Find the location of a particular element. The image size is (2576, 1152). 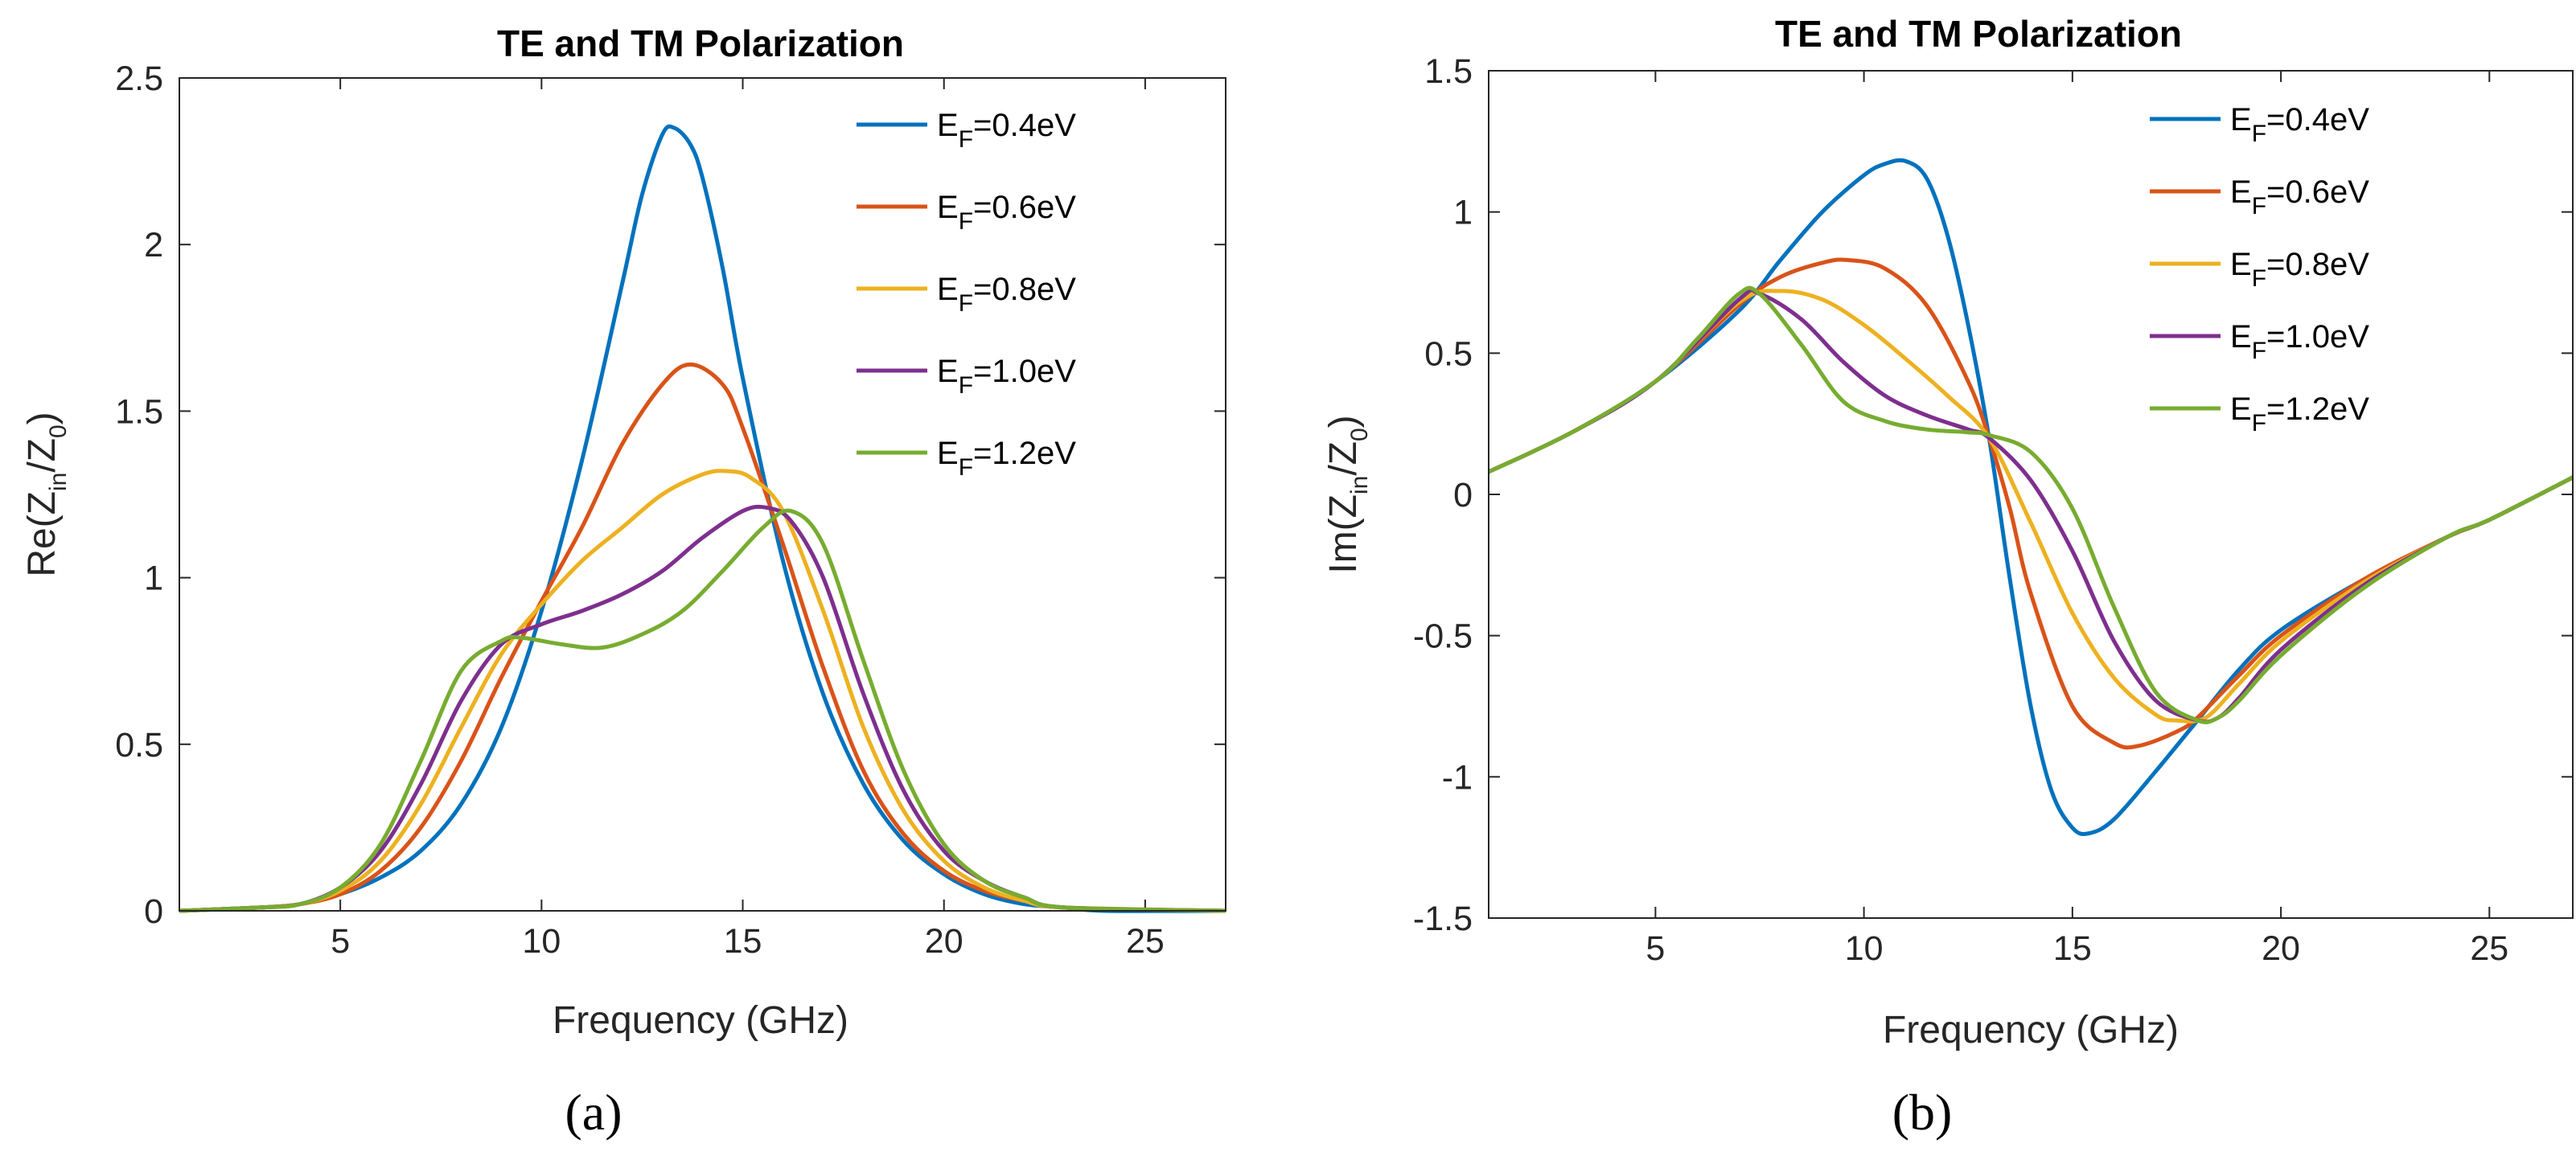

y-axis-label: Re(Zin/Z0) is located at coordinates (46, 494).